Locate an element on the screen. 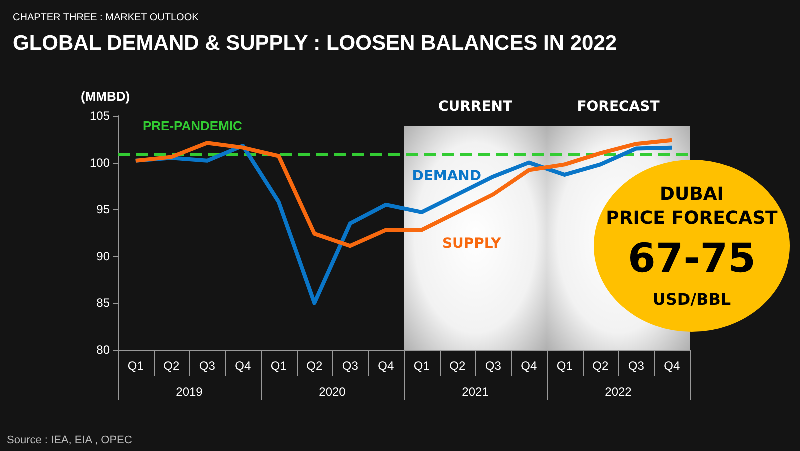  text: FORECAST is located at coordinates (618, 107).